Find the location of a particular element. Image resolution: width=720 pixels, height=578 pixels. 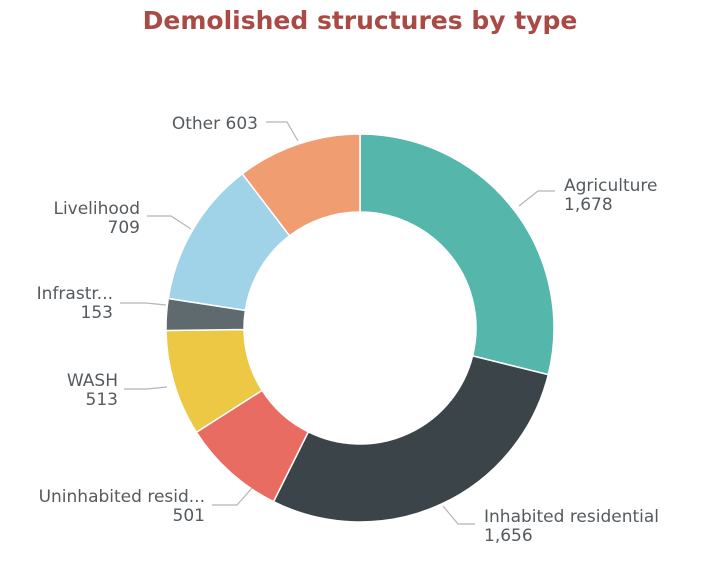

leader-line-livelihood is located at coordinates (169, 222).